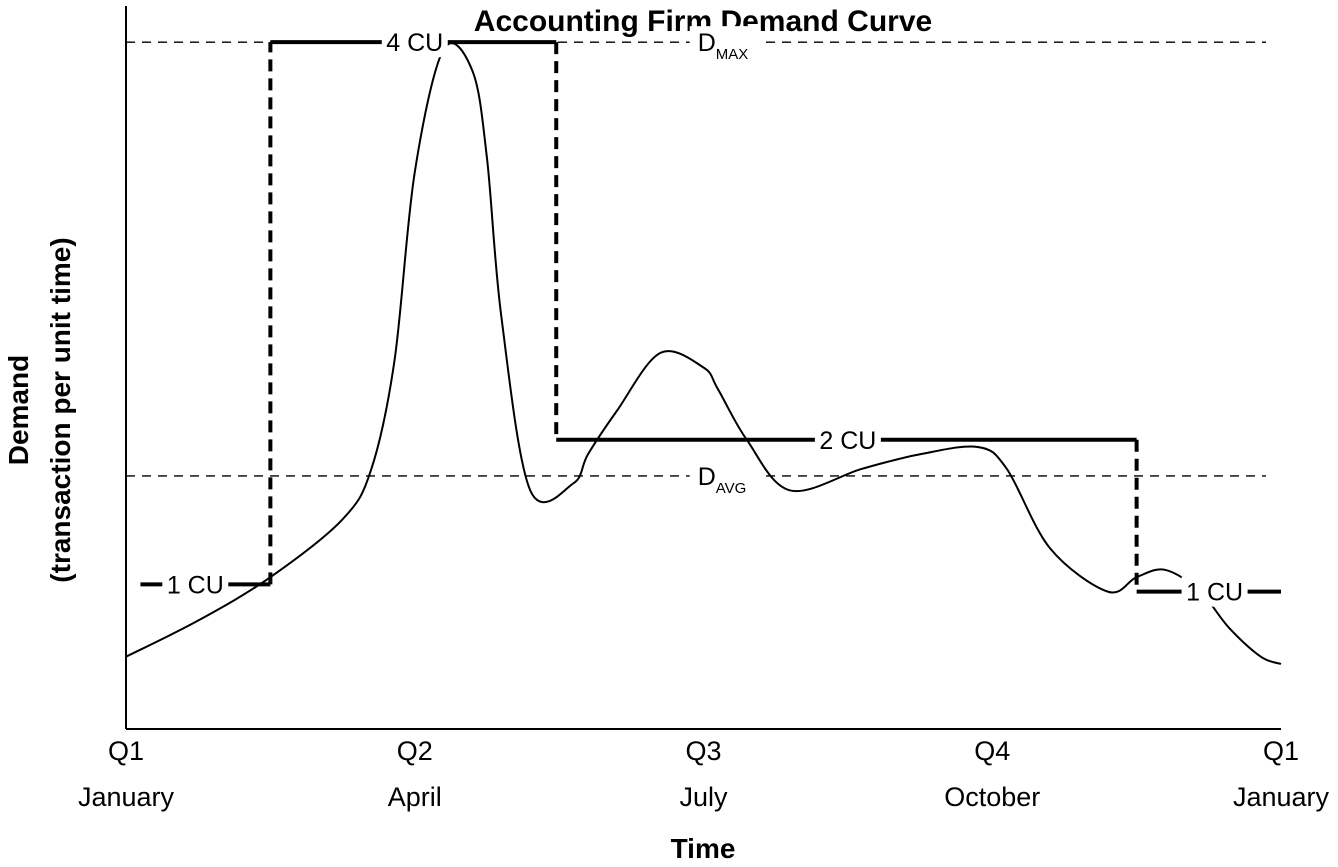 The image size is (1338, 867). What do you see at coordinates (1281, 797) in the screenshot?
I see `x-tick-month-5: January` at bounding box center [1281, 797].